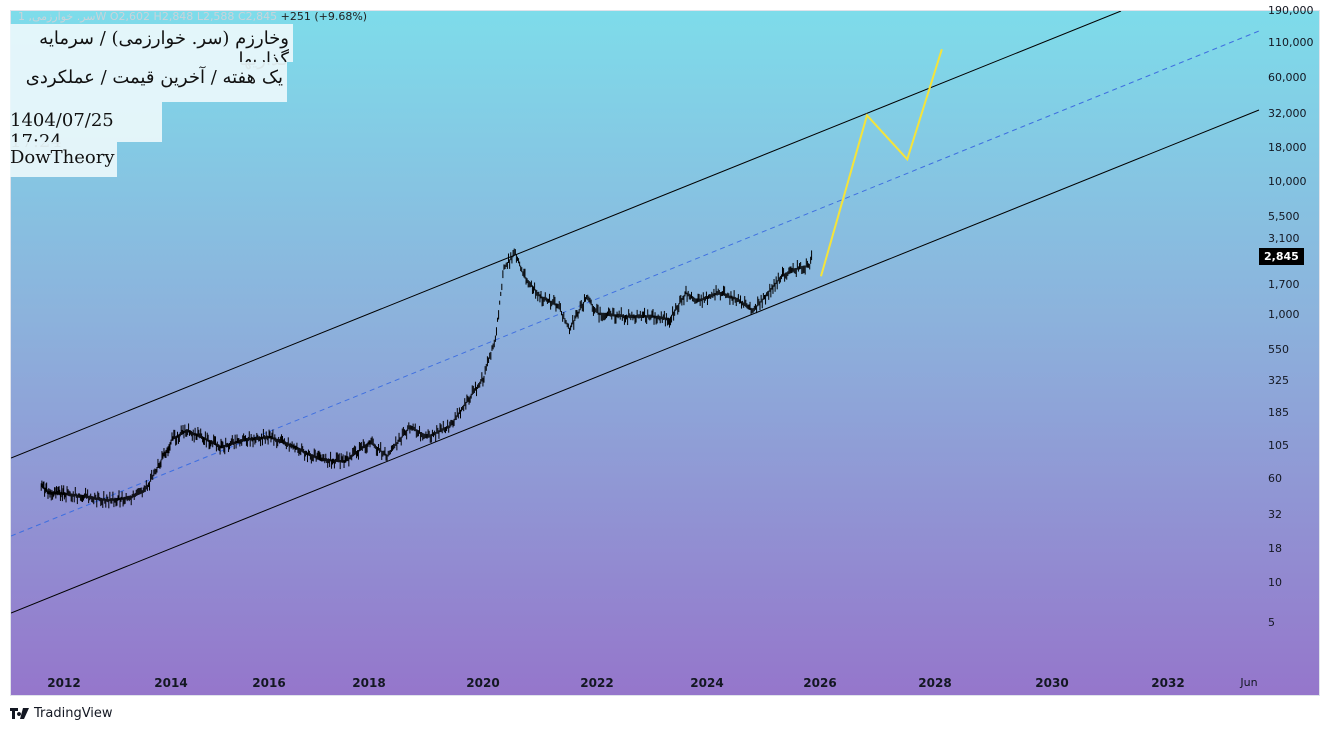 This screenshot has width=1330, height=732. I want to click on time-tick-label: Jun, so click(1249, 682).